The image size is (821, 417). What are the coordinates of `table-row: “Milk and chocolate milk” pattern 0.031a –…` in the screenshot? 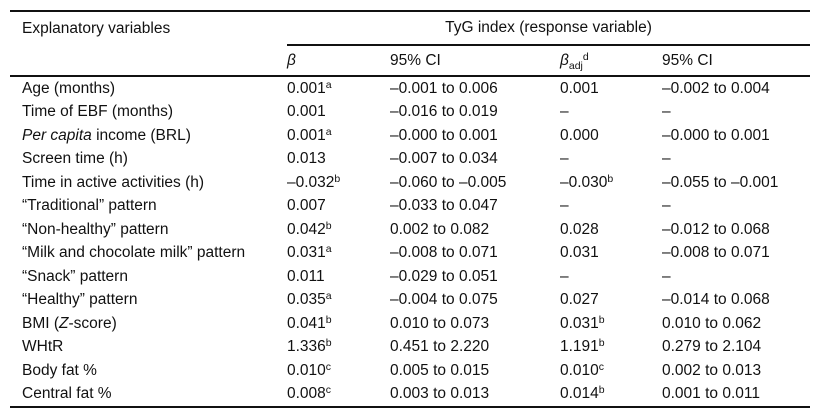 It's located at (410, 254).